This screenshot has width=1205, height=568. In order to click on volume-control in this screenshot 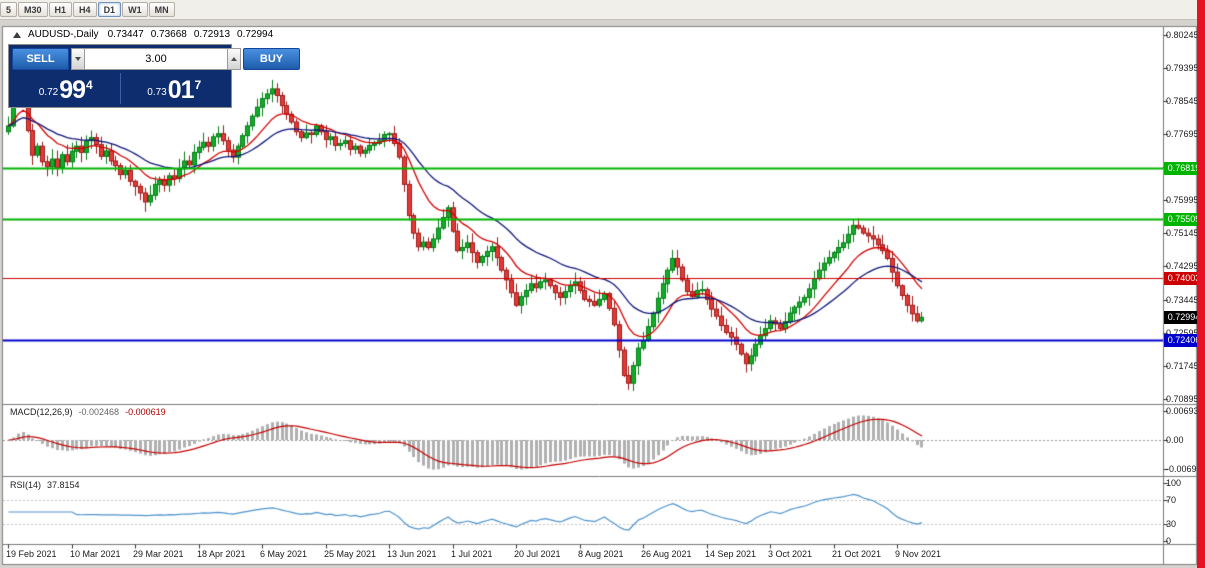, I will do `click(156, 59)`.